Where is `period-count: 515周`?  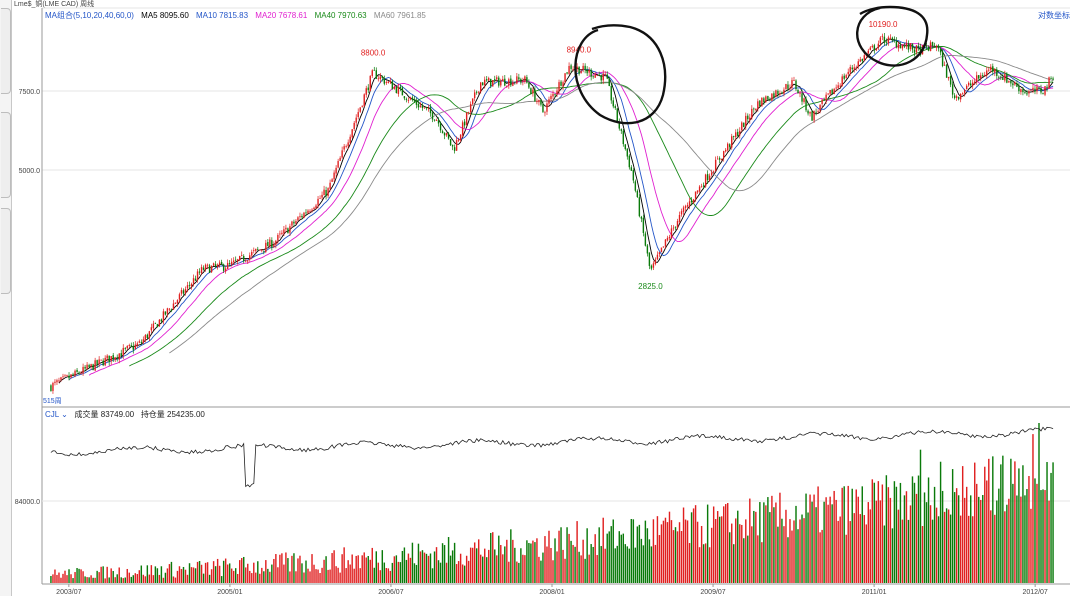 period-count: 515周 is located at coordinates (52, 401).